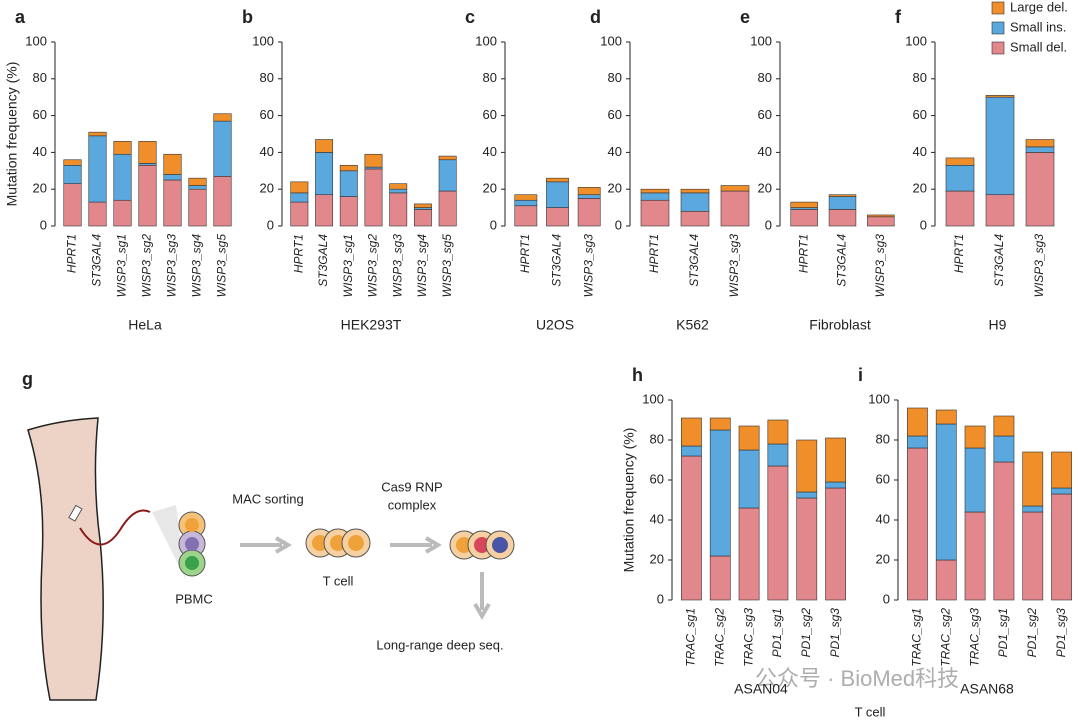 The width and height of the screenshot is (1080, 720). I want to click on group-label: T cell, so click(870, 711).